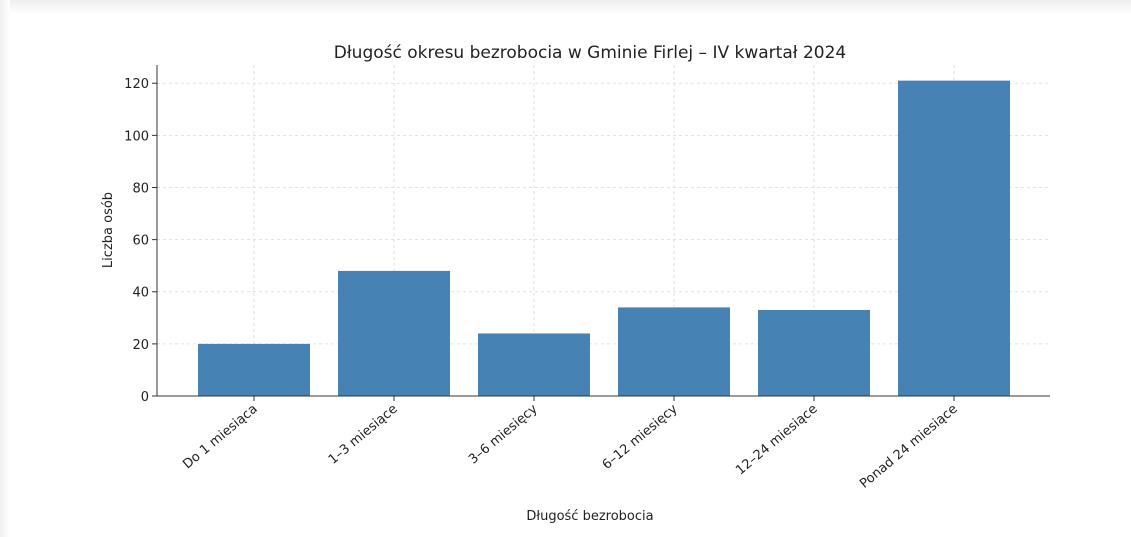  I want to click on y-tick-label: 0, so click(145, 397).